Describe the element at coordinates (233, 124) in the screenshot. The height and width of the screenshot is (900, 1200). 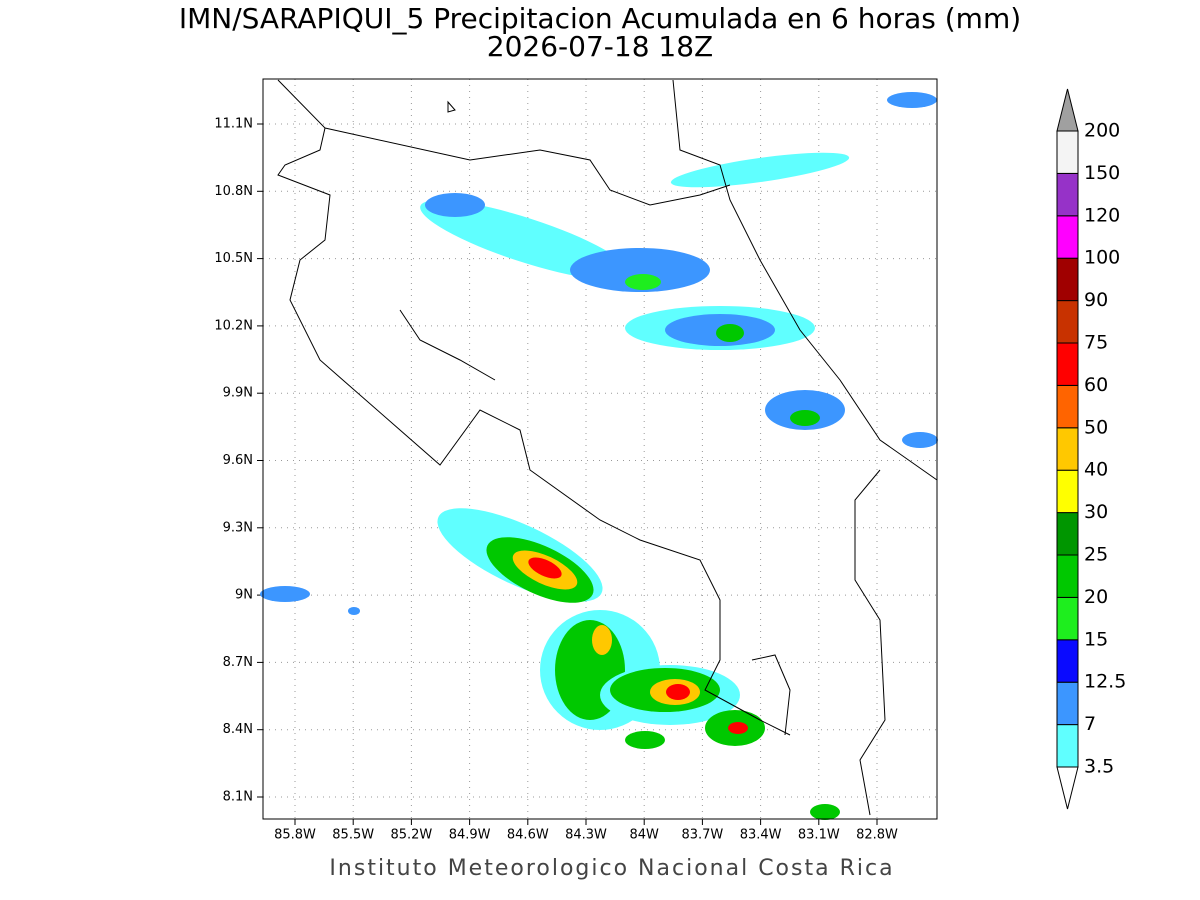
I see `lat-label: 11.1N` at that location.